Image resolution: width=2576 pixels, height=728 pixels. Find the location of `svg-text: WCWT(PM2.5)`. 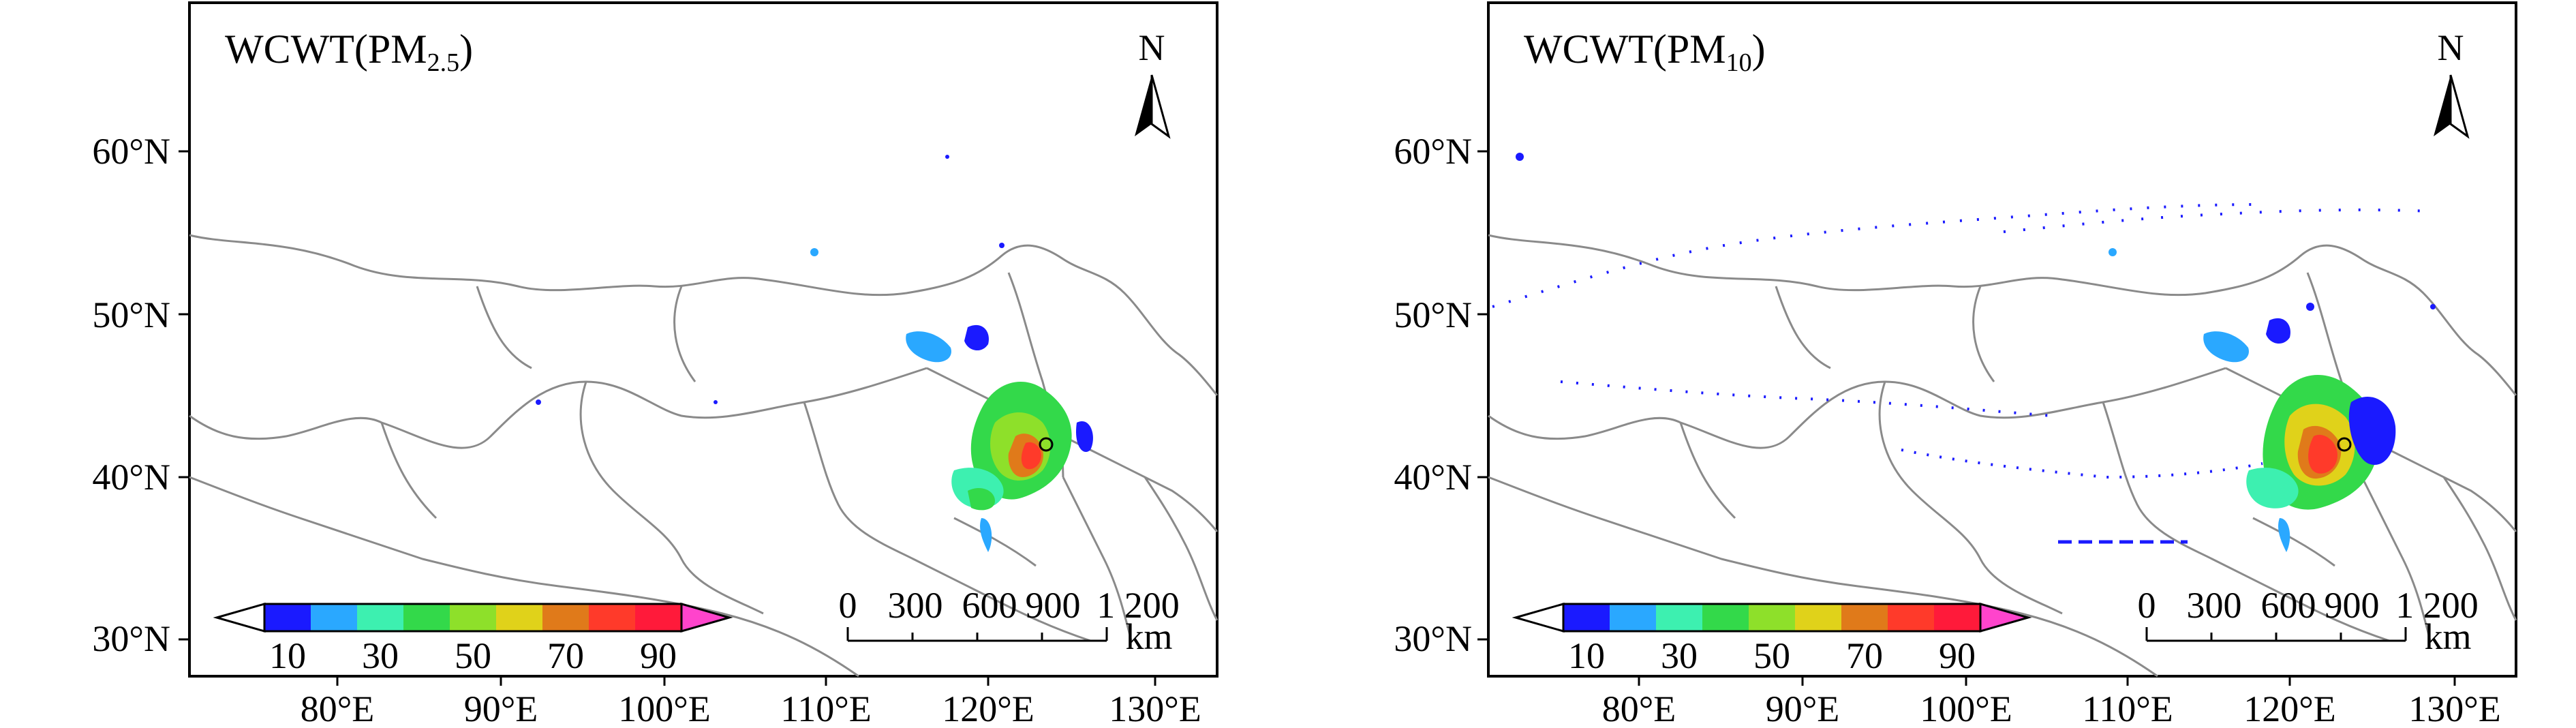

svg-text: WCWT(PM2.5) is located at coordinates (349, 52).